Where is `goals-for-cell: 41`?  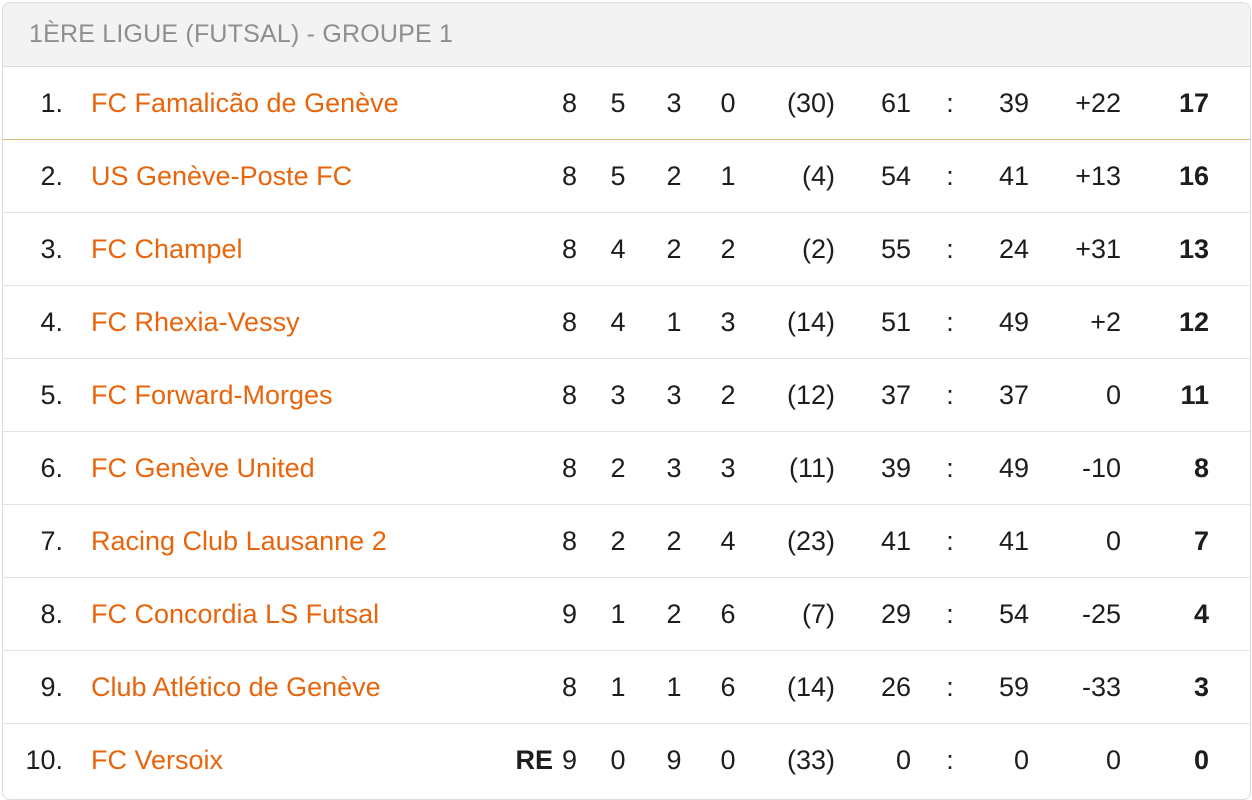 goals-for-cell: 41 is located at coordinates (895, 541).